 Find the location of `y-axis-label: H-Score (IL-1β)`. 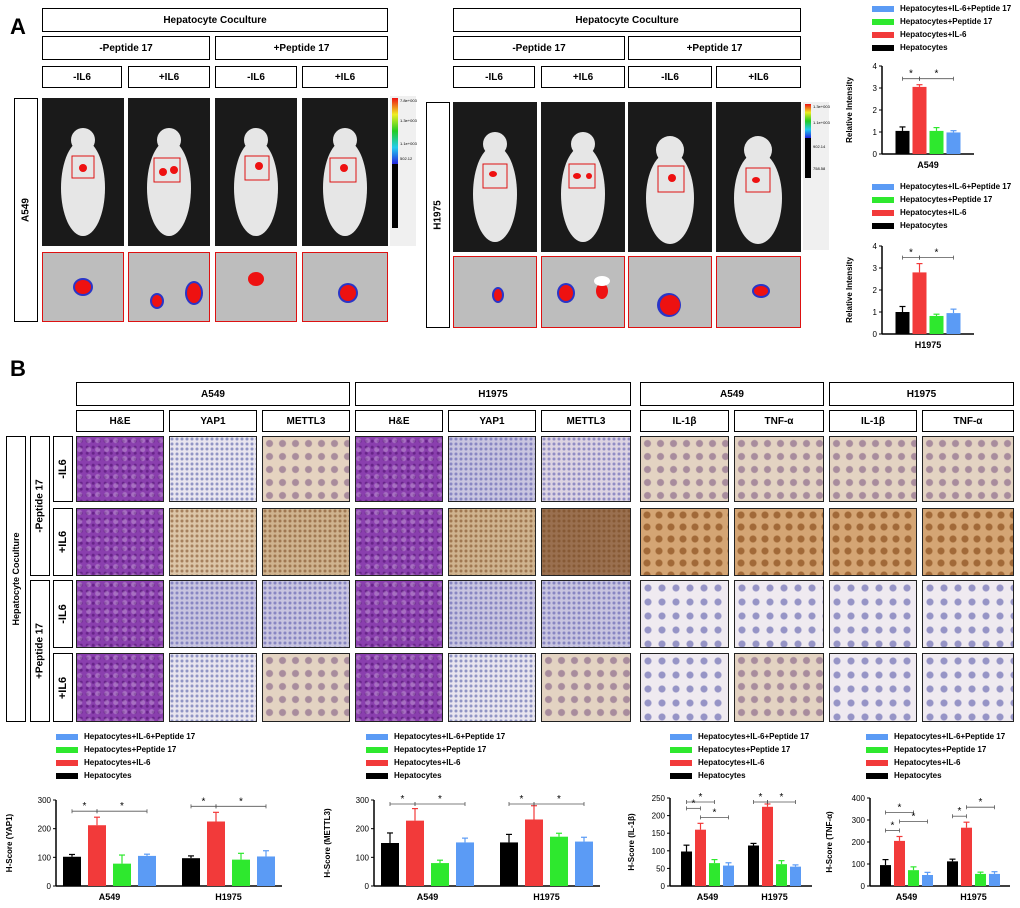

y-axis-label: H-Score (IL-1β) is located at coordinates (631, 842).